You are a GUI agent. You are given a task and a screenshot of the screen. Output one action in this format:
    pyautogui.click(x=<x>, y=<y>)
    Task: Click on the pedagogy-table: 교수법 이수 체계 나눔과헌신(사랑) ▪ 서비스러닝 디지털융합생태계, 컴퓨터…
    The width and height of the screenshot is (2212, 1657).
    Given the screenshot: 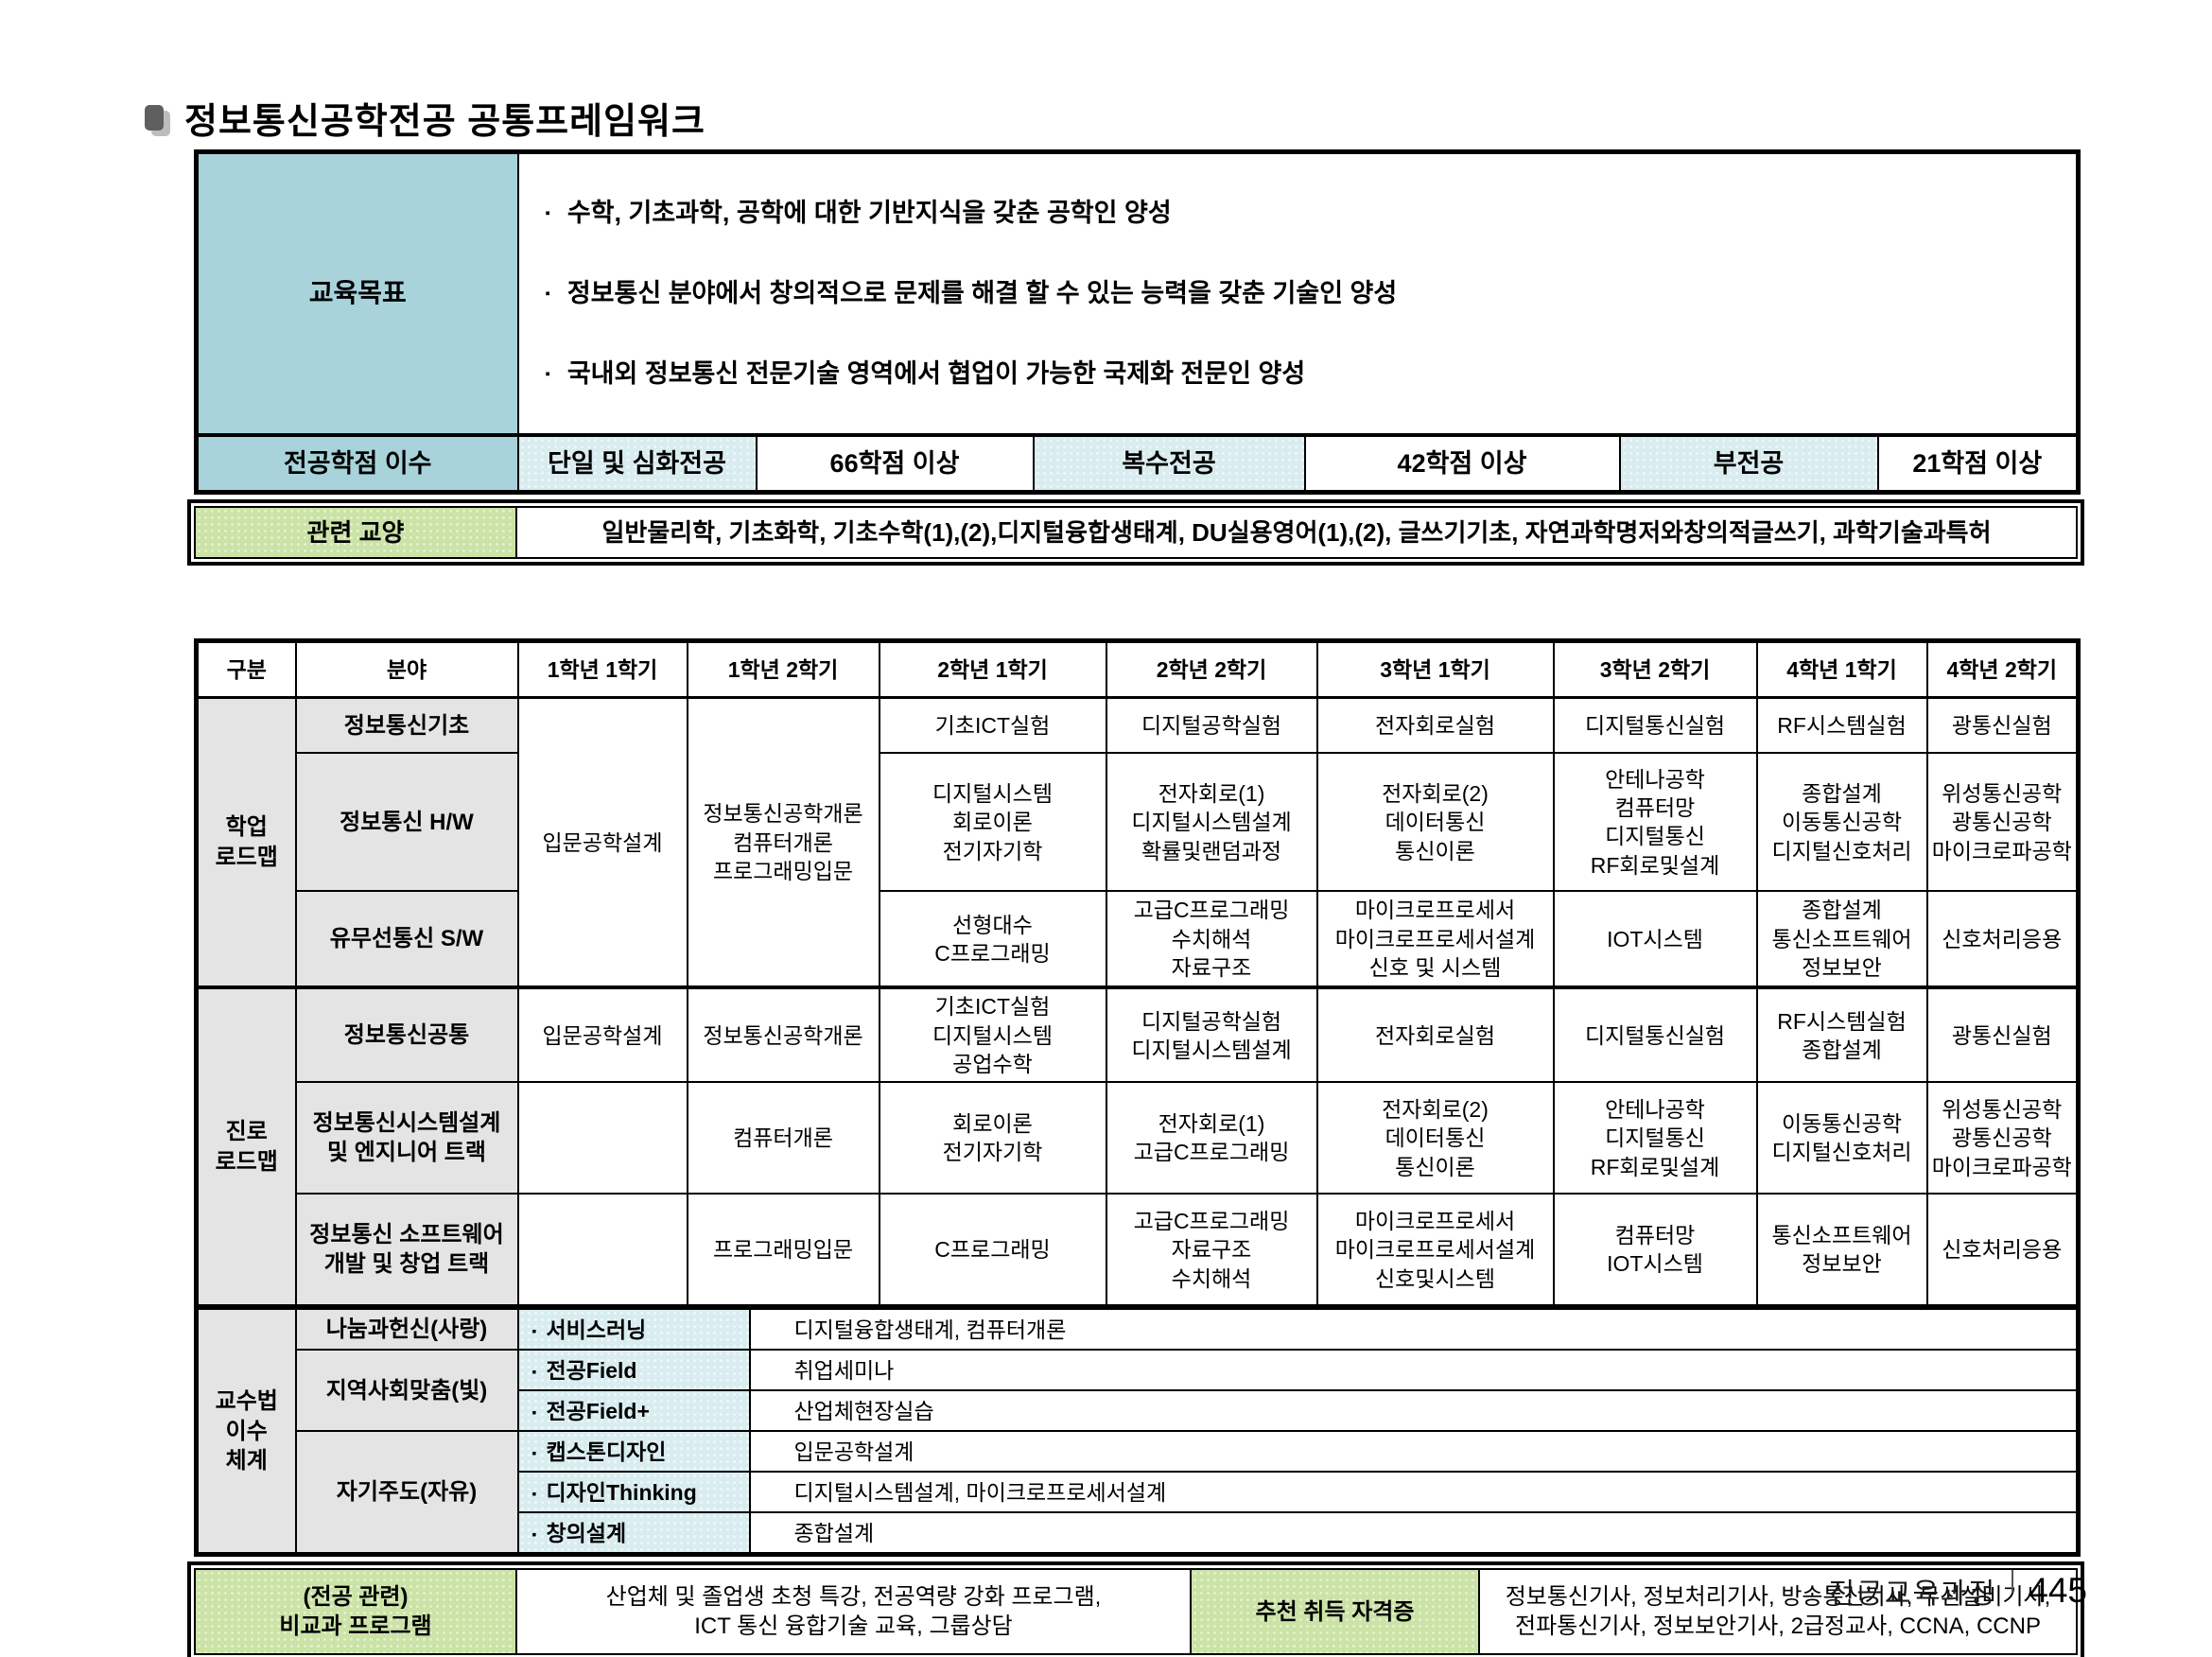 What is the action you would take?
    pyautogui.click(x=1137, y=1432)
    